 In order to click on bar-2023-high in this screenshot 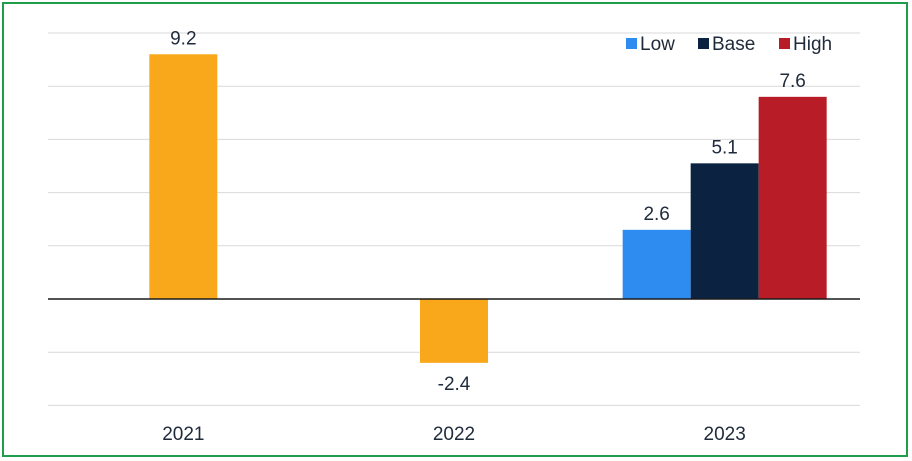, I will do `click(792, 197)`.